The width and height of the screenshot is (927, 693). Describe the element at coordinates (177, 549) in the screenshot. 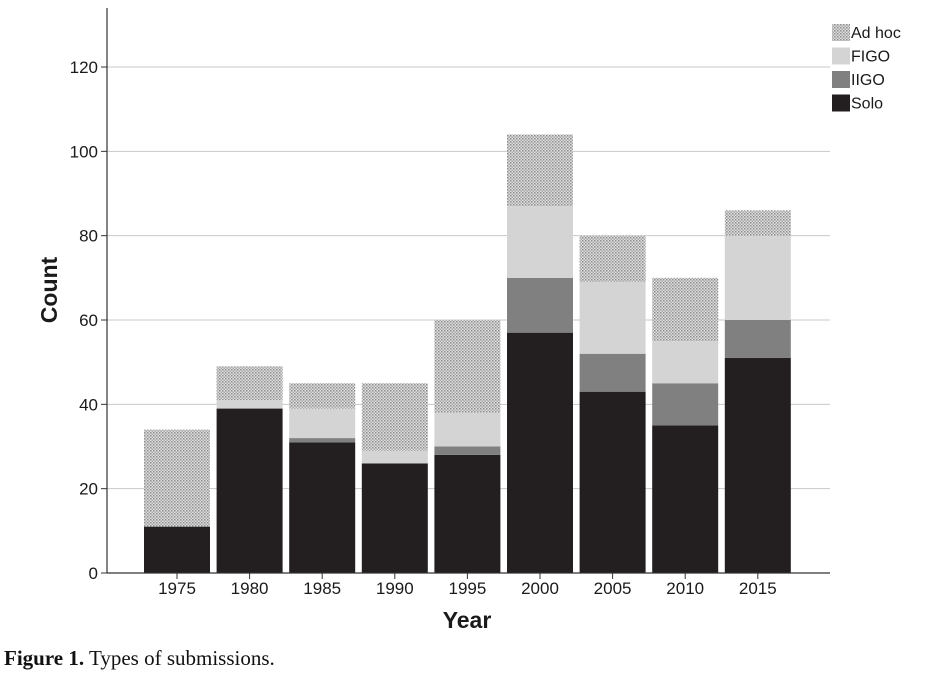

I see `bar-1975-solo` at that location.